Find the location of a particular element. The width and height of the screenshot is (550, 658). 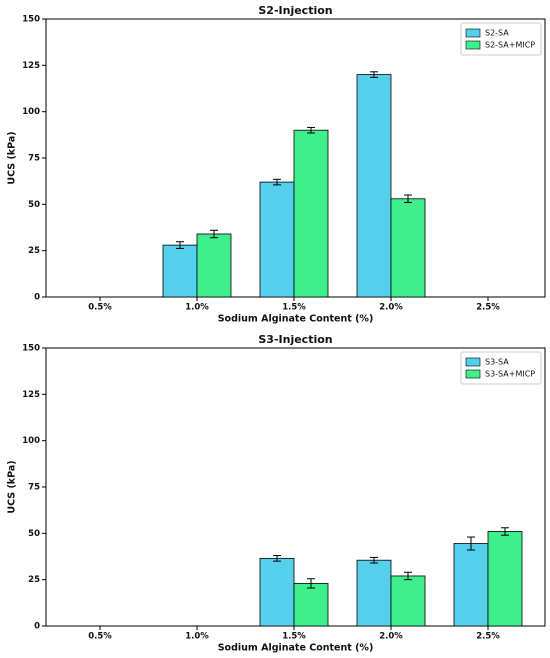

legend-label: S3-SA is located at coordinates (497, 362).